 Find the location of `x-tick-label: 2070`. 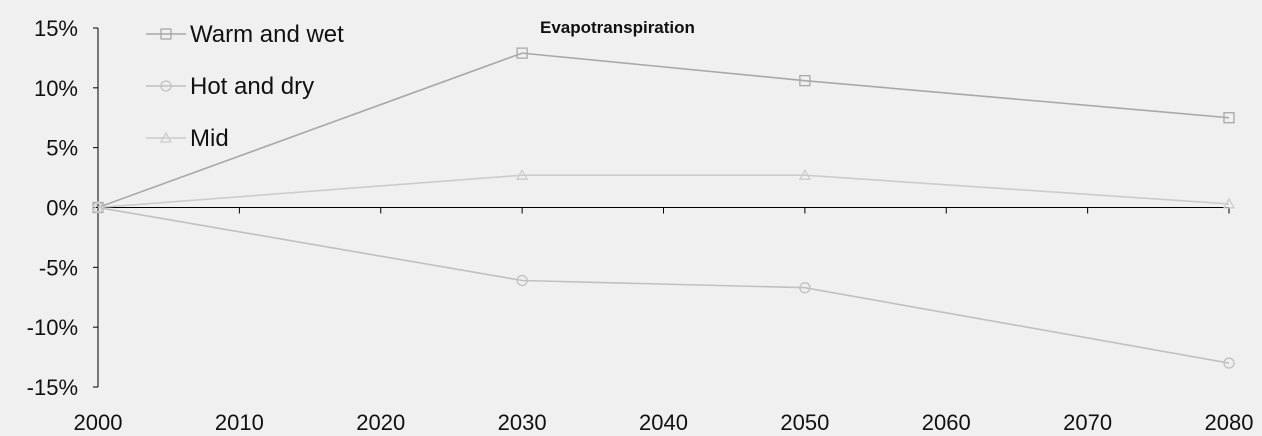

x-tick-label: 2070 is located at coordinates (1087, 422).